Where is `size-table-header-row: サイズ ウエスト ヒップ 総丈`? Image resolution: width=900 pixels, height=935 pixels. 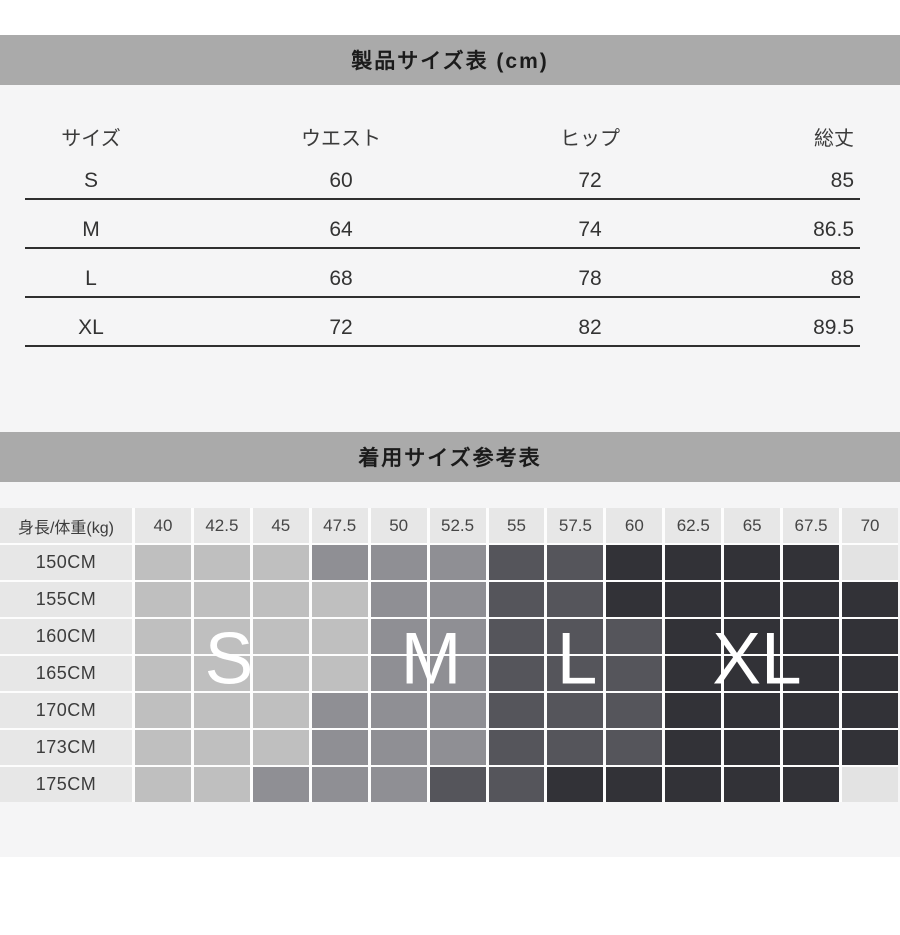 size-table-header-row: サイズ ウエスト ヒップ 総丈 is located at coordinates (442, 130).